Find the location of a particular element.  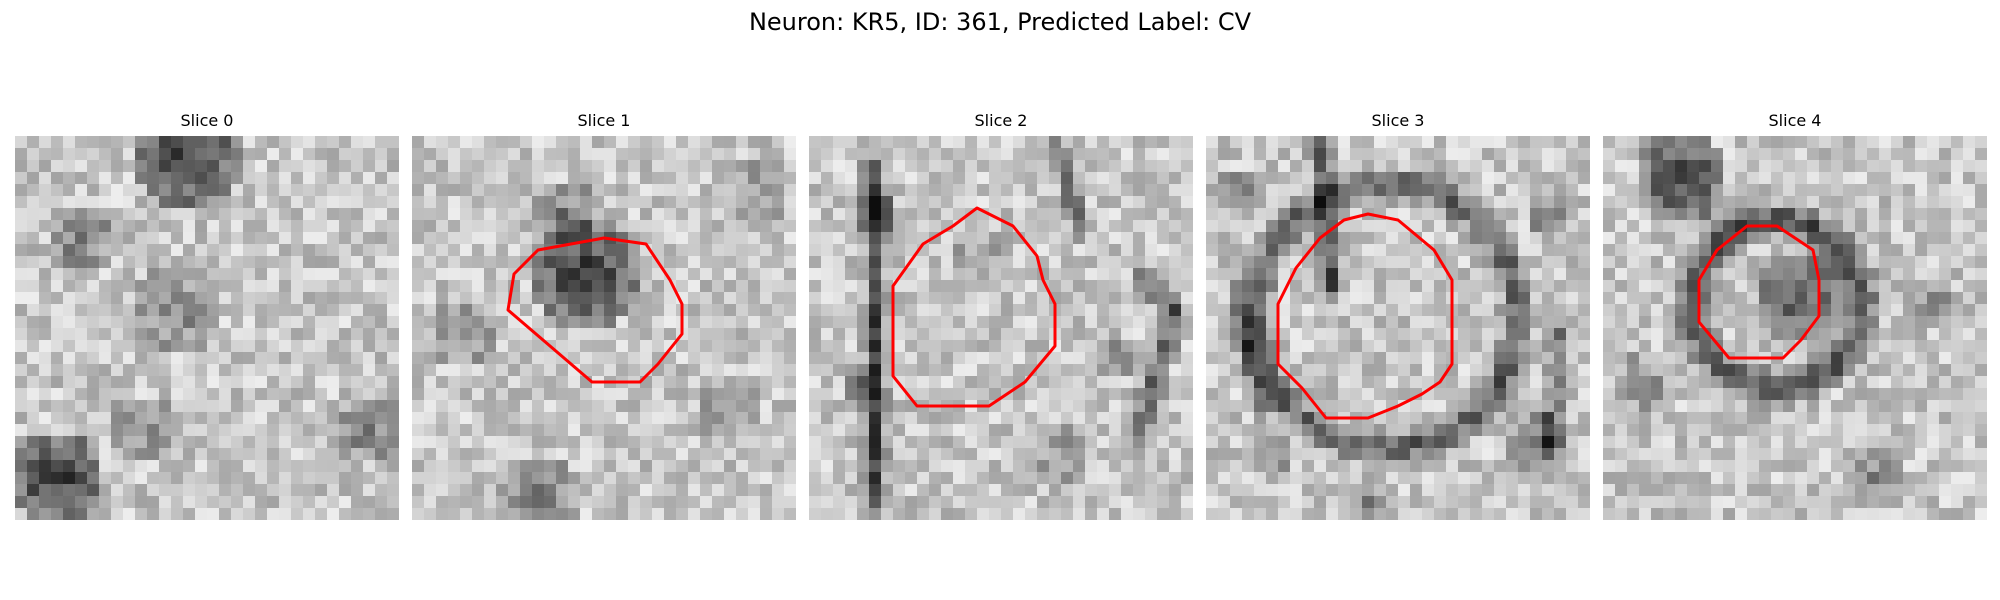

slice-panel-0: Slice 0 is located at coordinates (207, 315).